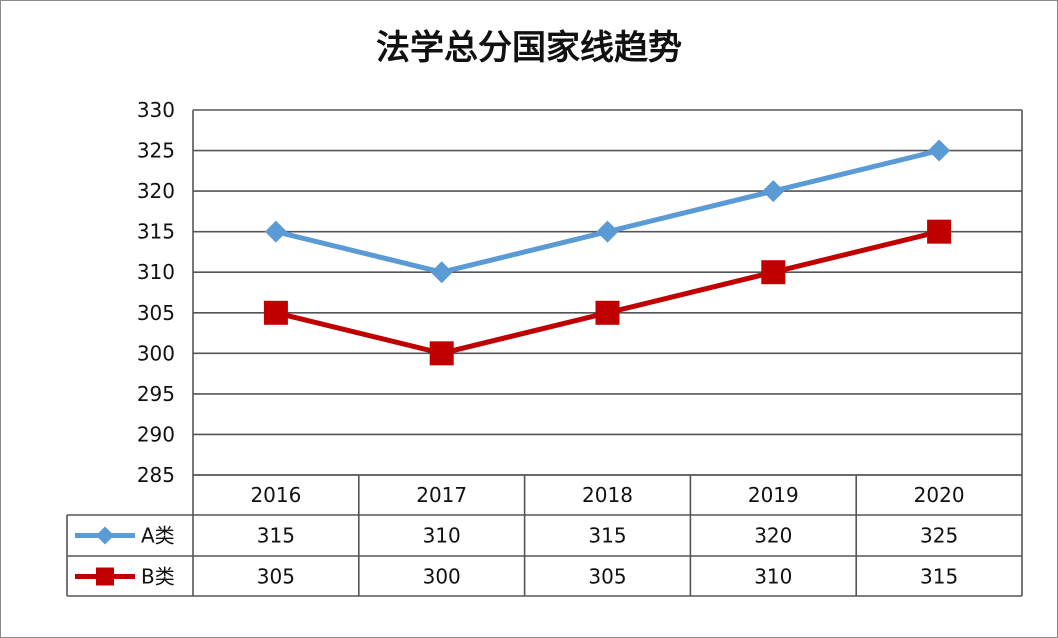 The height and width of the screenshot is (638, 1058). I want to click on y-axis-ticks: 285 290 295 300 305 310 315 320 325 330, so click(156, 292).